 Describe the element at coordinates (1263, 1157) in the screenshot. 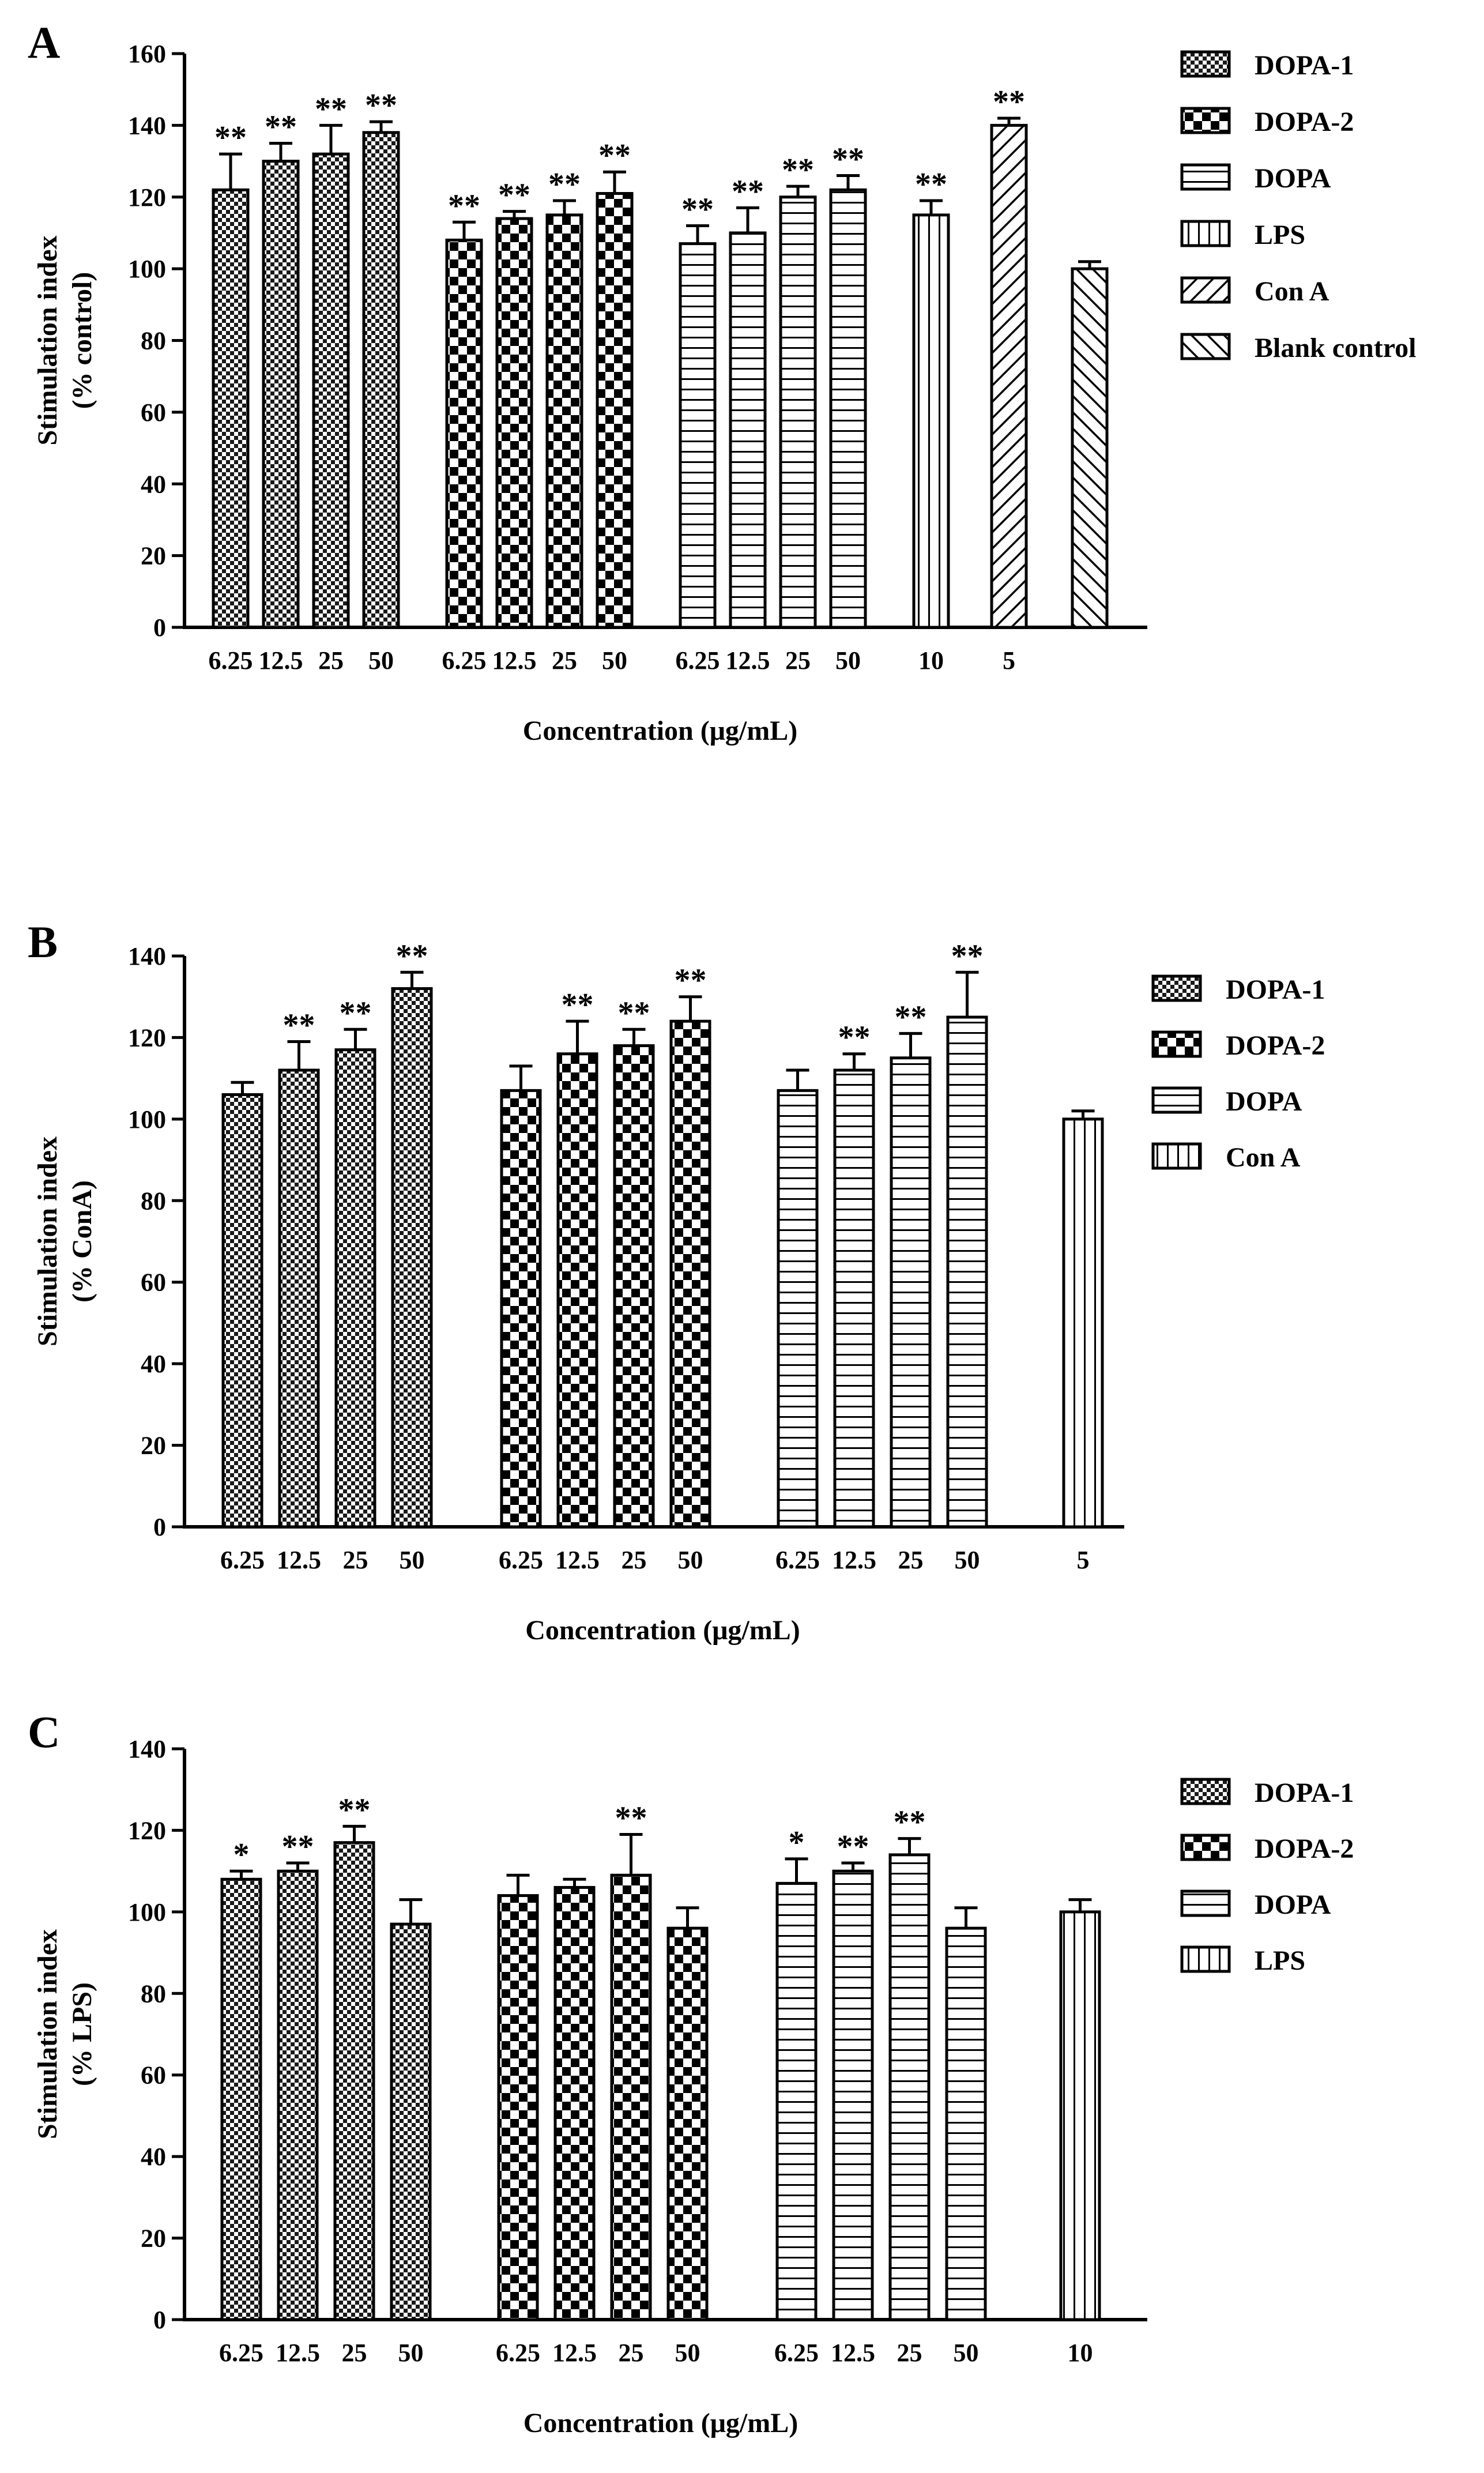

I see `legend-label: Con A` at that location.